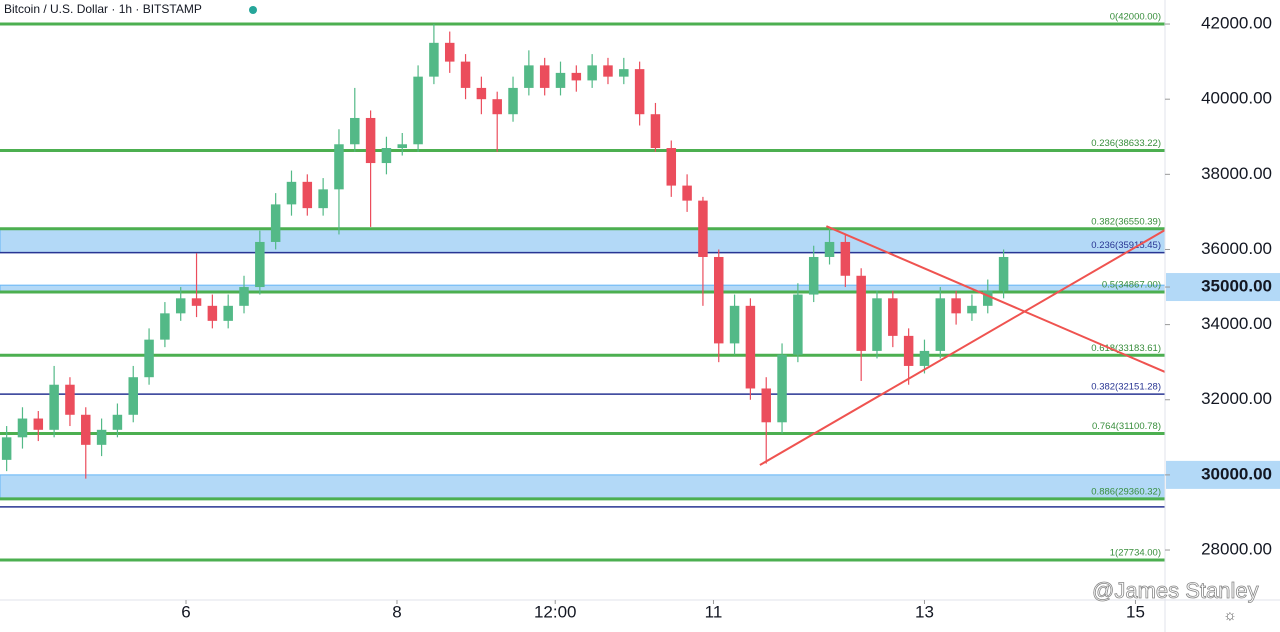 The width and height of the screenshot is (1280, 632). What do you see at coordinates (1175, 590) in the screenshot?
I see `watermark: @James Stanley` at bounding box center [1175, 590].